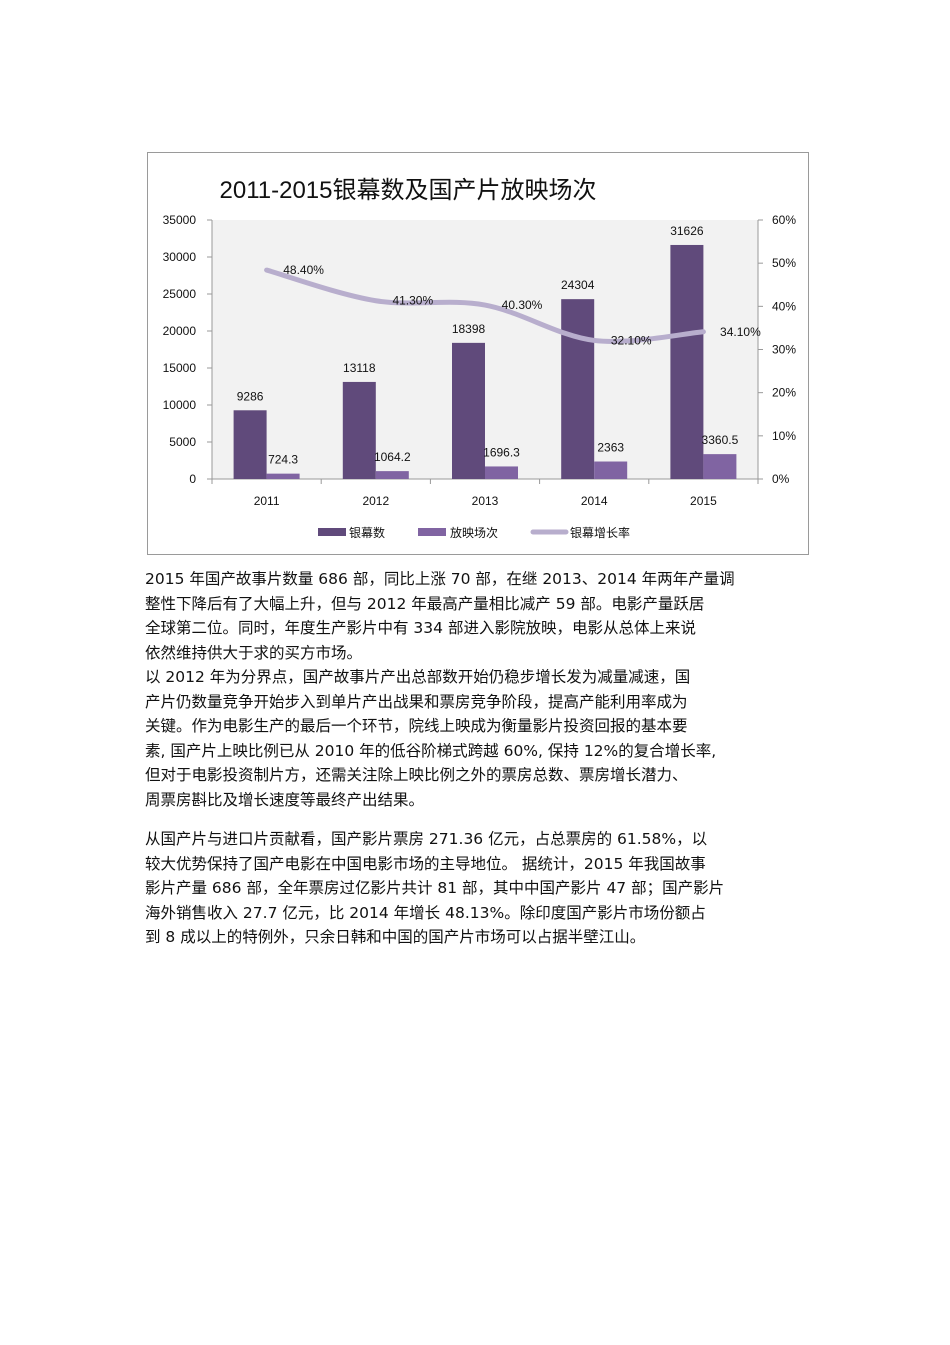  I want to click on text-line: 较大优势保持了国产电影在中国电影市场的主导地位。 据统计，2015 年我国故事, so click(425, 863).